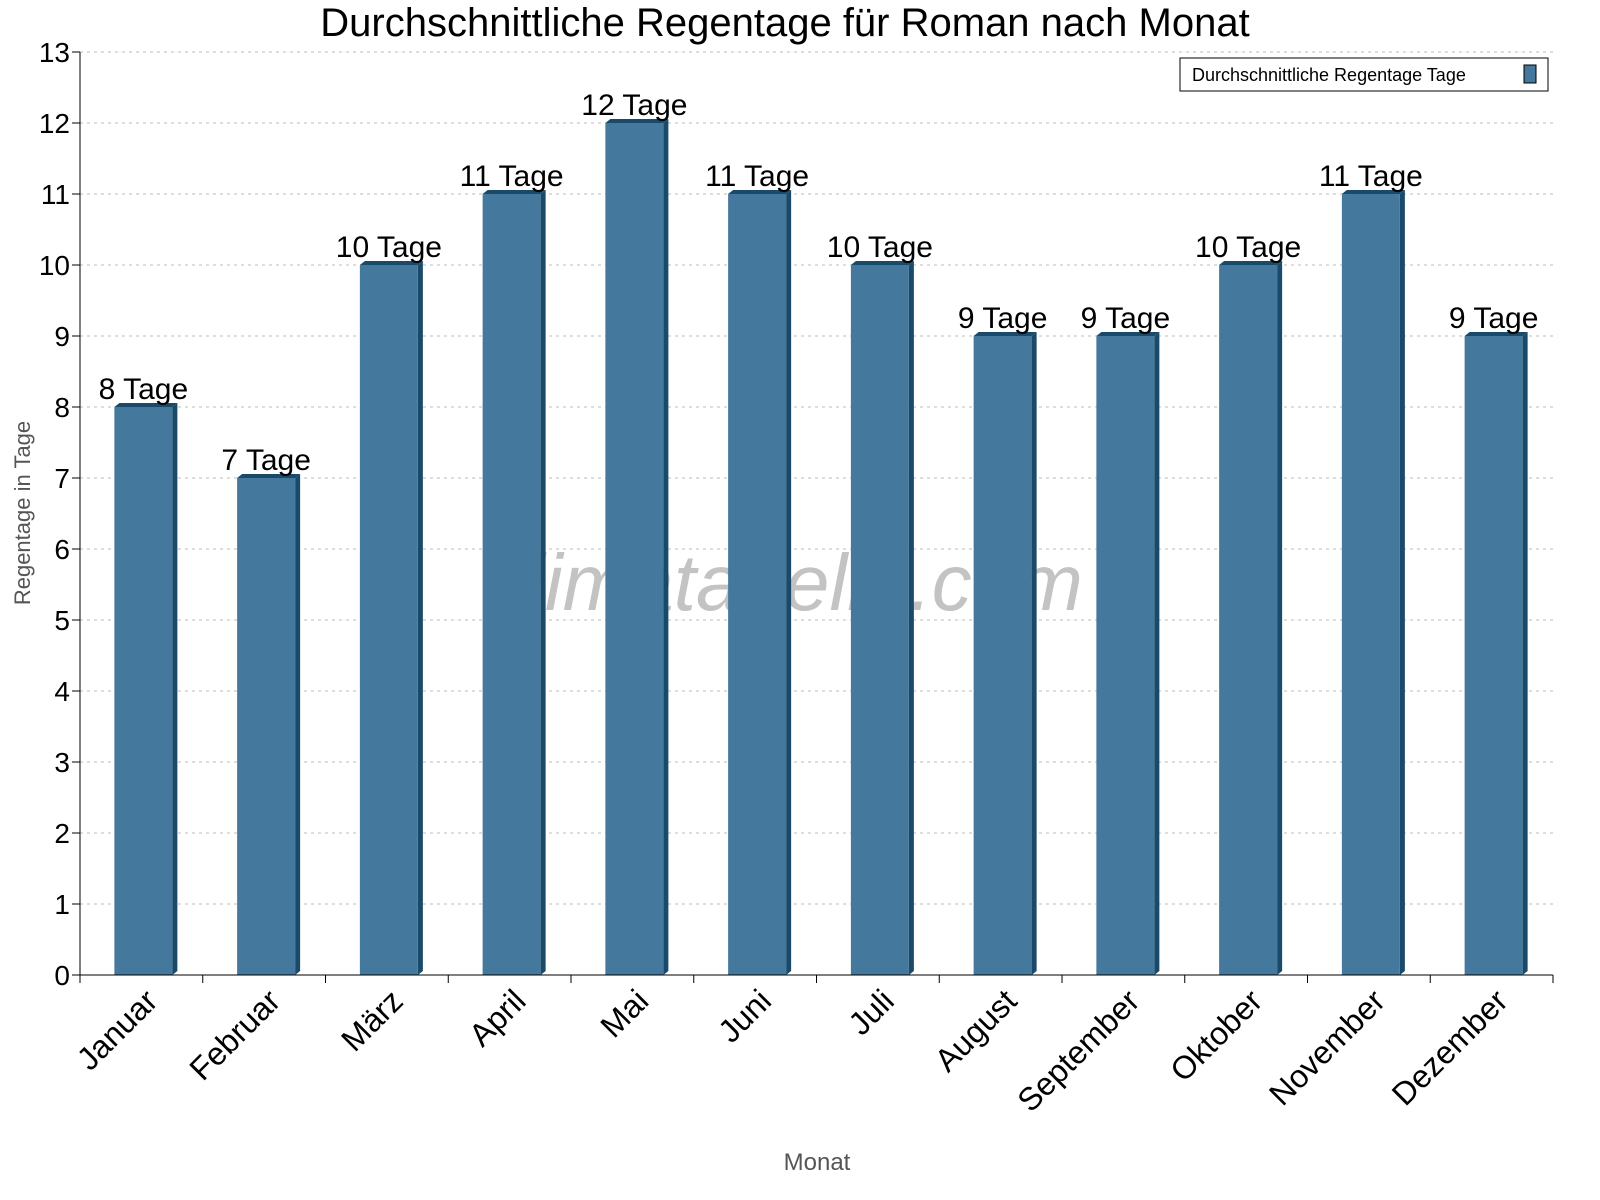 The image size is (1600, 1200). What do you see at coordinates (1329, 75) in the screenshot?
I see `legend-label: Durchschnittliche Regentage Tage` at bounding box center [1329, 75].